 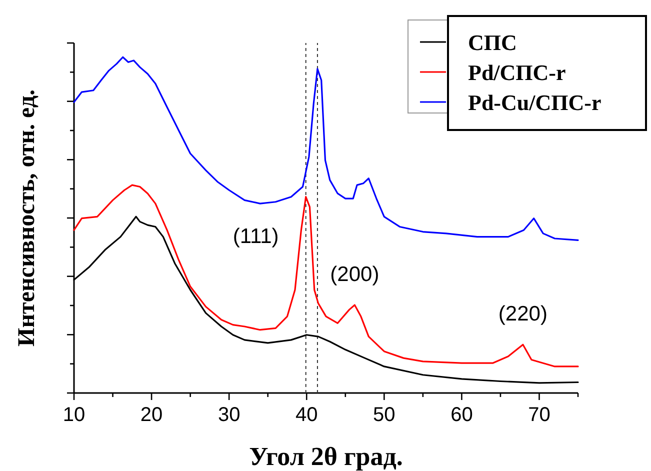 I want to click on x-tick-label: 20, so click(x=151, y=415).